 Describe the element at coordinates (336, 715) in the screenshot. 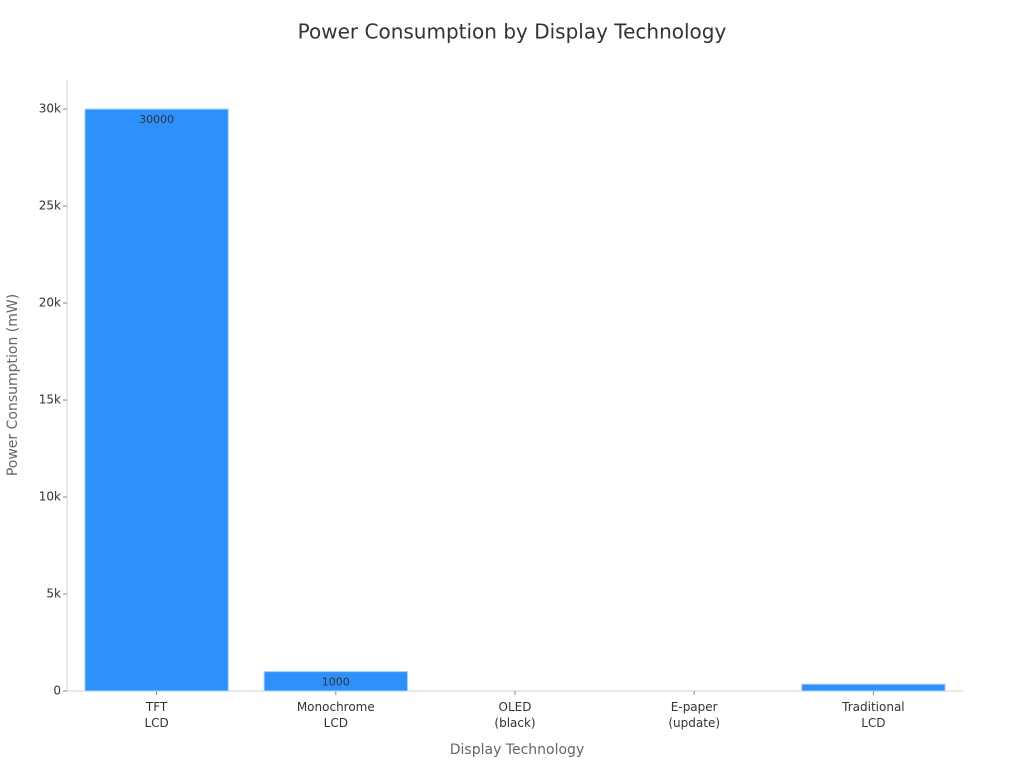

I see `x-tick-label: Monochrome LCD` at that location.